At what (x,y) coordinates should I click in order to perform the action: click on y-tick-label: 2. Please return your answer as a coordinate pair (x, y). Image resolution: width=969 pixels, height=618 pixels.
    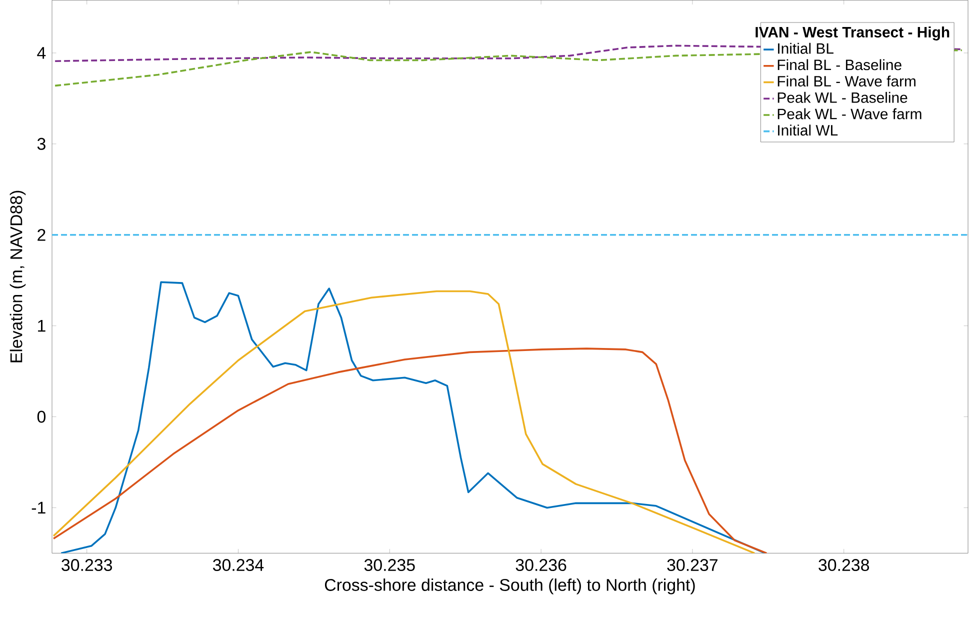
    Looking at the image, I should click on (42, 234).